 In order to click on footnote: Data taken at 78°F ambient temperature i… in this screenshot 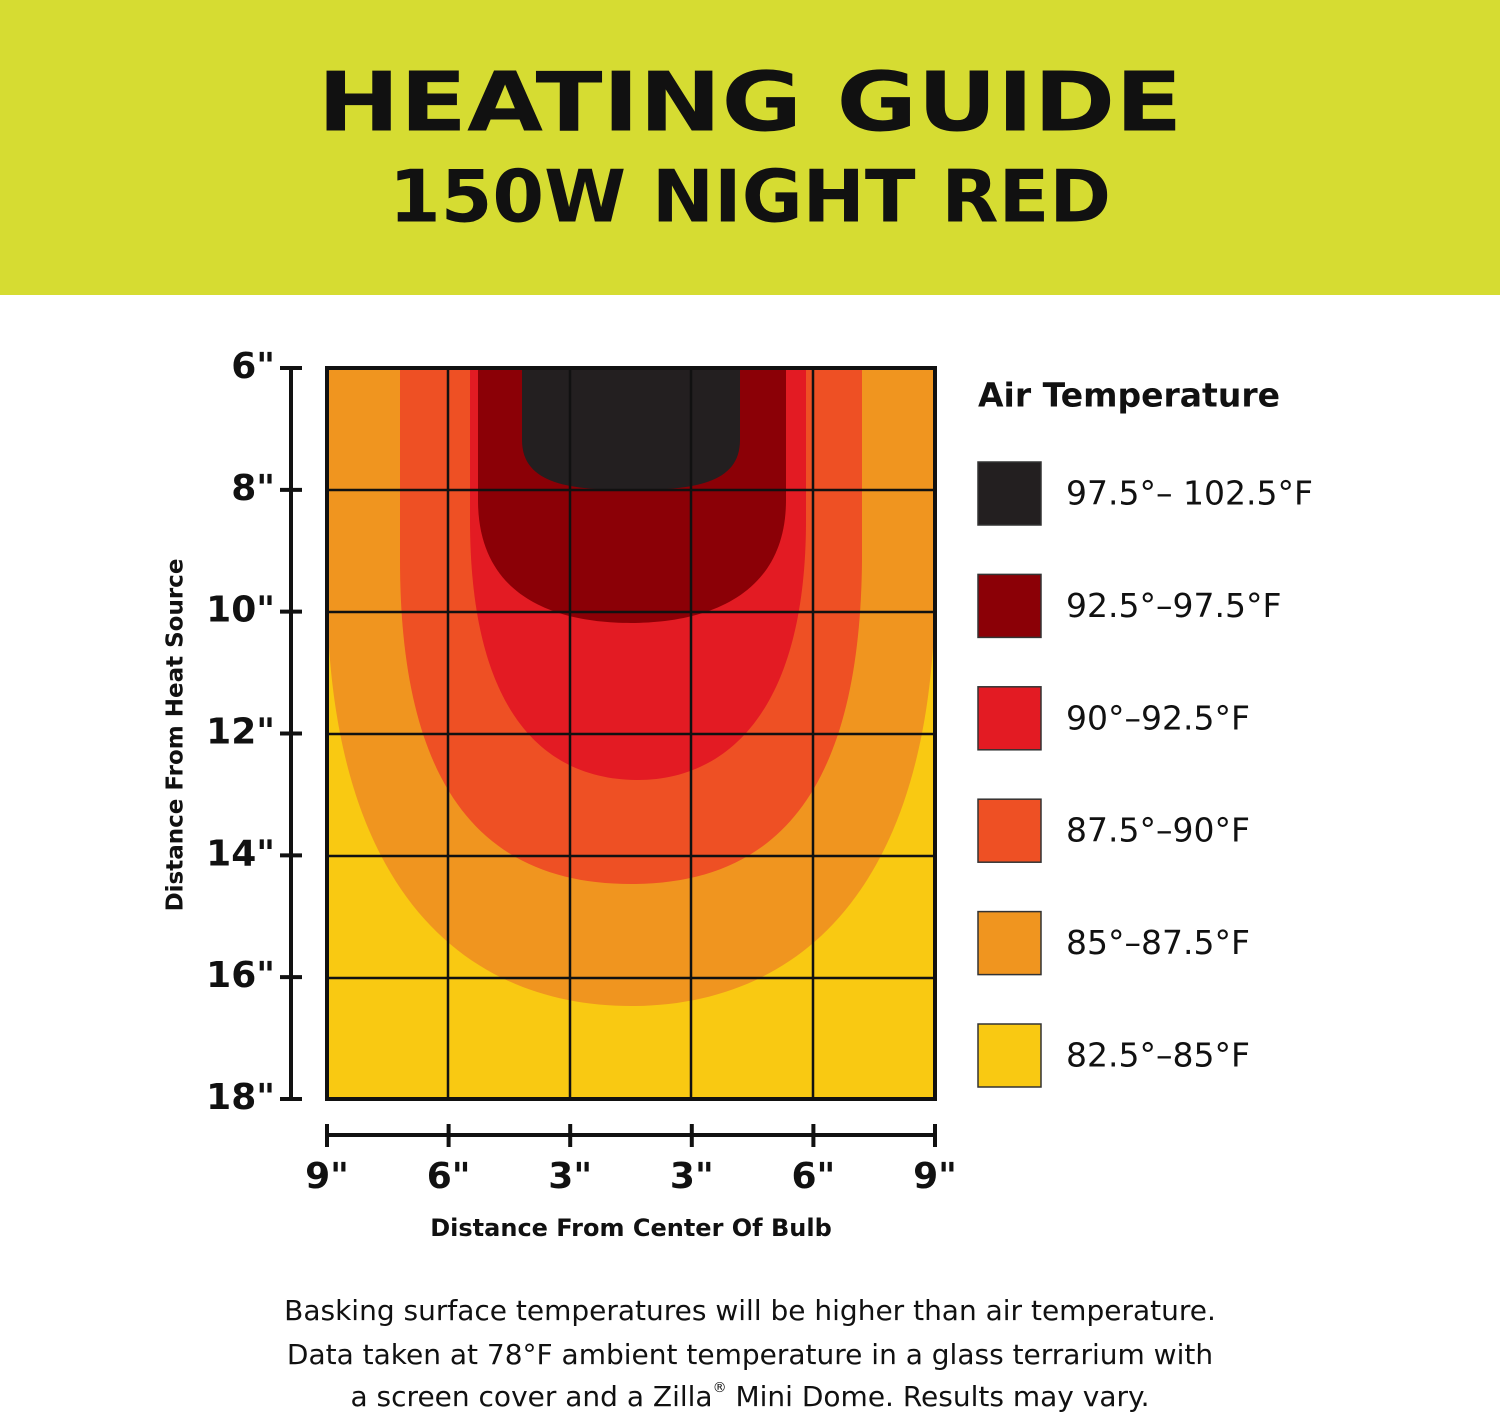, I will do `click(750, 1354)`.